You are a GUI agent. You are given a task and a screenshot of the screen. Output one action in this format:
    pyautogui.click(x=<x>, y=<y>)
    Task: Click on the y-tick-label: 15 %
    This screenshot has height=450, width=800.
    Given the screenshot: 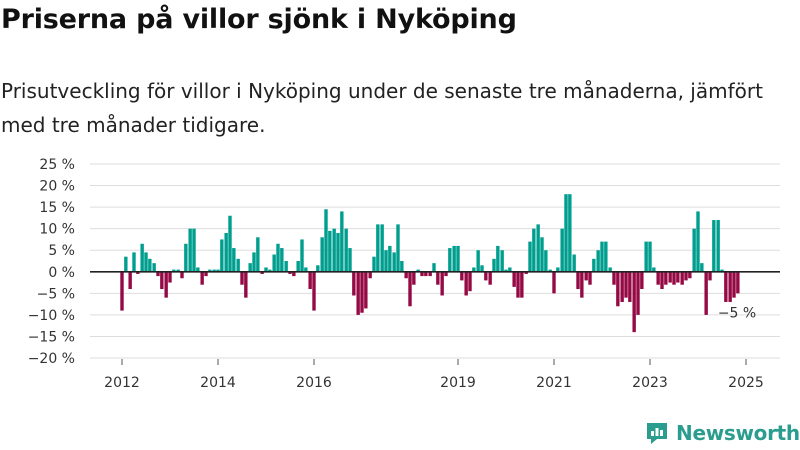 What is the action you would take?
    pyautogui.click(x=57, y=208)
    